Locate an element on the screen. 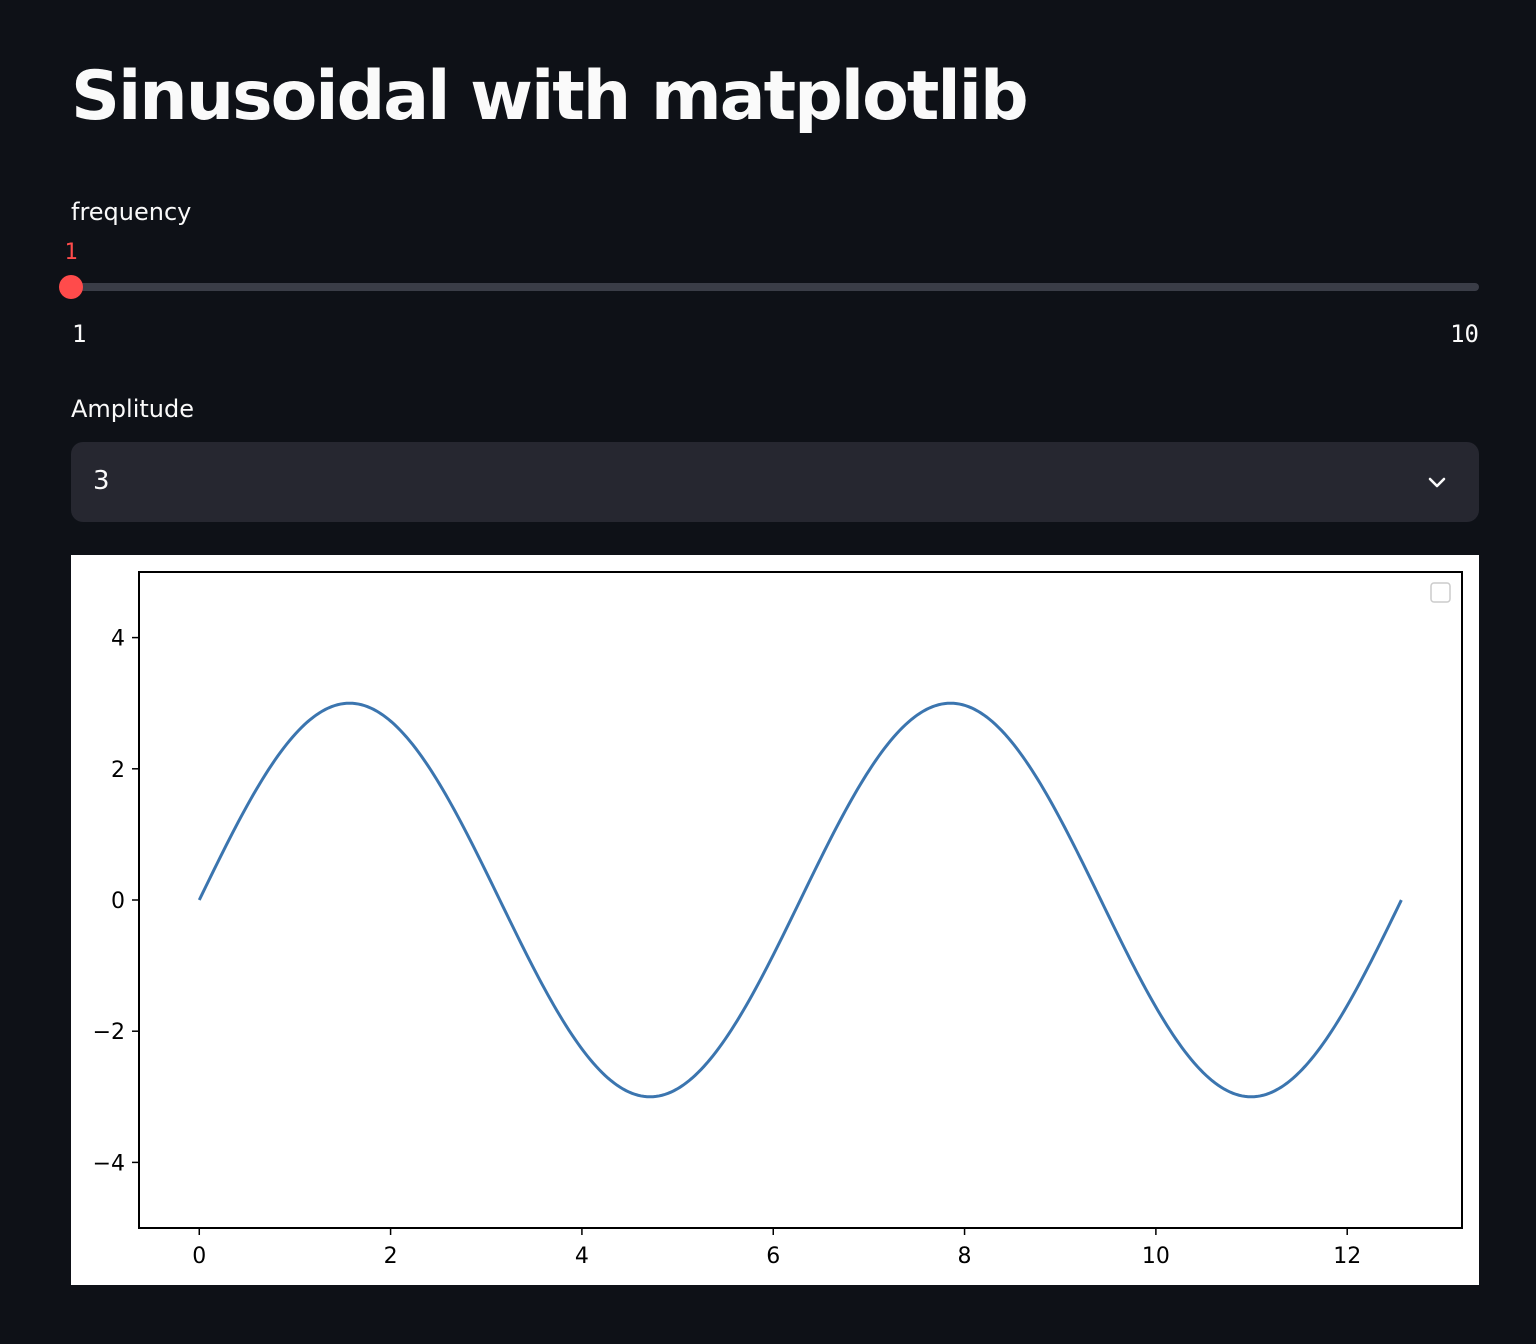 This screenshot has height=1344, width=1536. amplitude-label: Amplitude is located at coordinates (132, 409).